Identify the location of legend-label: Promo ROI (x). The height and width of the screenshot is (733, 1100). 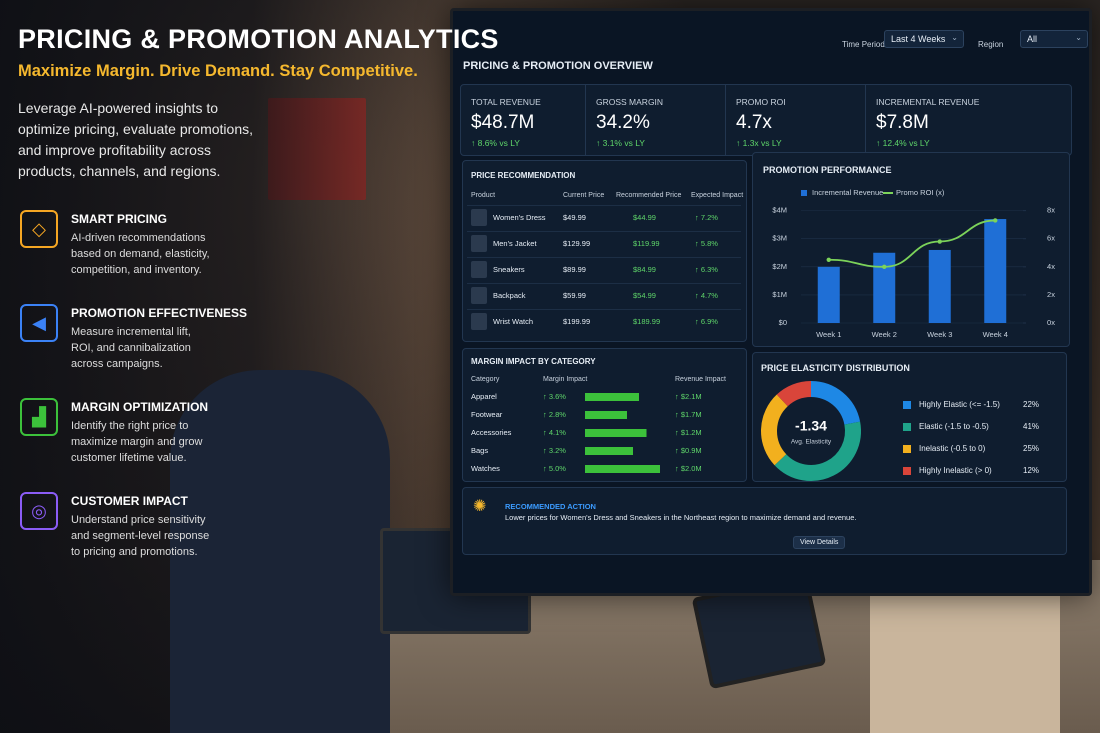
(920, 192).